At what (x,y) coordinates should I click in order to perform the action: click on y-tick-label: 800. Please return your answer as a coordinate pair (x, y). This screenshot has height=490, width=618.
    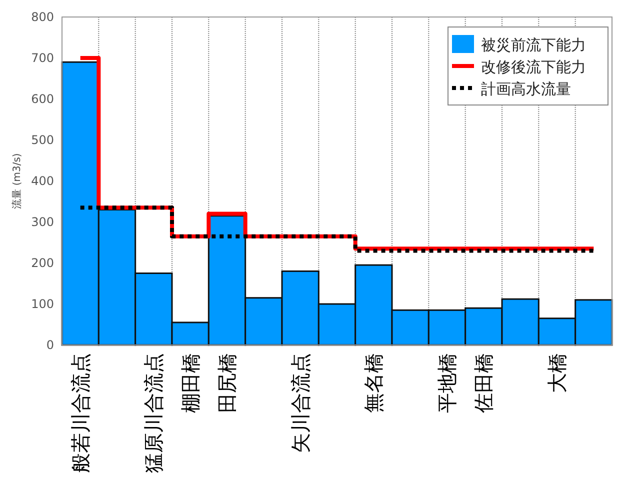
    Looking at the image, I should click on (42, 17).